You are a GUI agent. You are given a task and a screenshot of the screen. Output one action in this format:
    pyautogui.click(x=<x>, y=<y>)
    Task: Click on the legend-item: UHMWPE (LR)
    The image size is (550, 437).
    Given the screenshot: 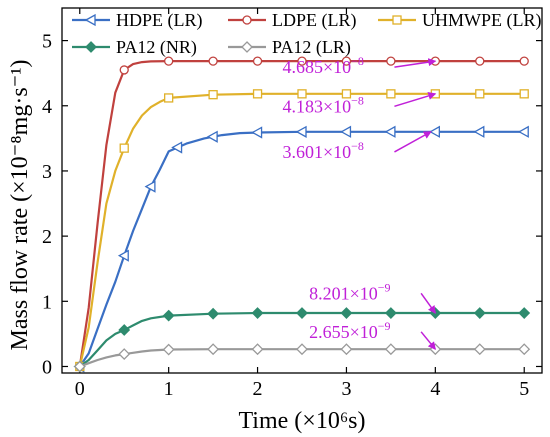 What is the action you would take?
    pyautogui.click(x=460, y=20)
    